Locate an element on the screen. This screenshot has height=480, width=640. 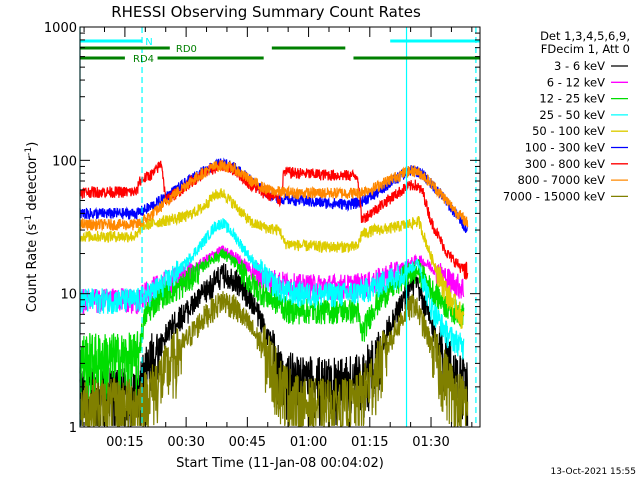
chart-title: RHESSI Observing Summary Count Rates is located at coordinates (266, 12).